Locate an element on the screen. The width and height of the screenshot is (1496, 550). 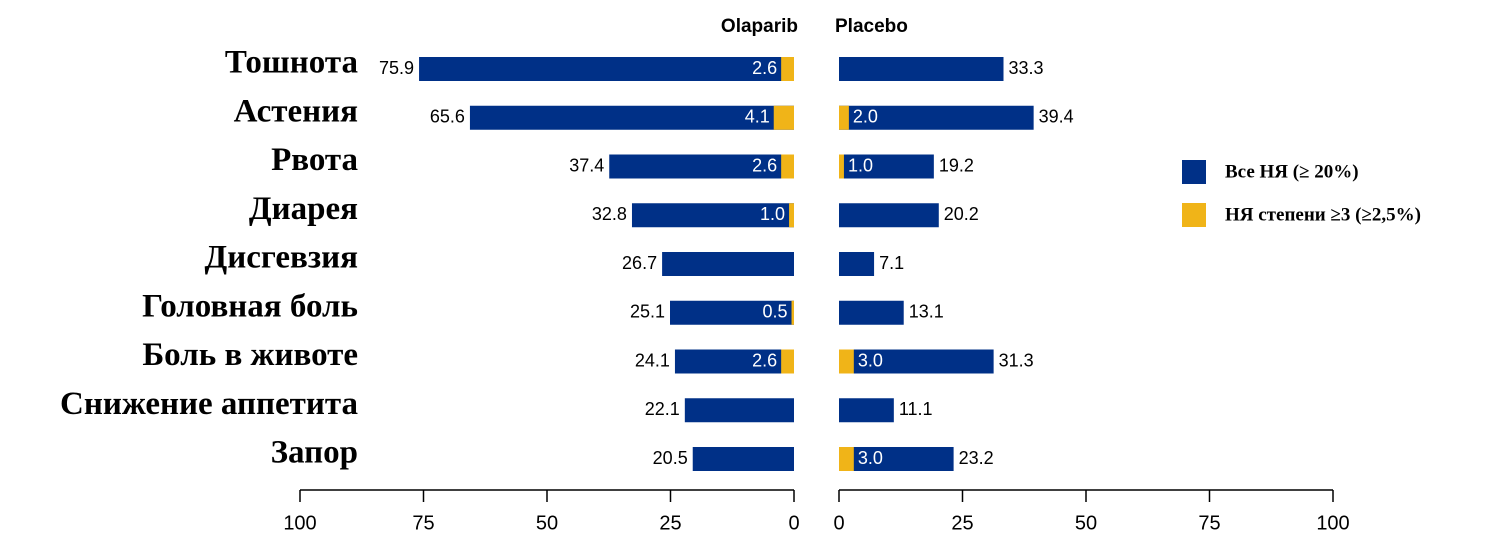
category-label: Рвота is located at coordinates (314, 160).